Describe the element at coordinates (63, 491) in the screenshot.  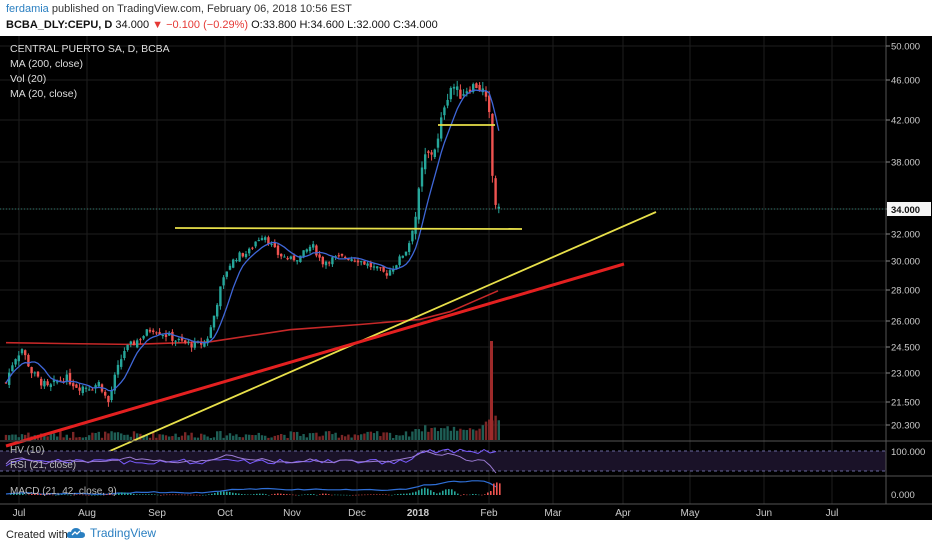
I see `macd-label: MACD (21, 42, close, 9)` at that location.